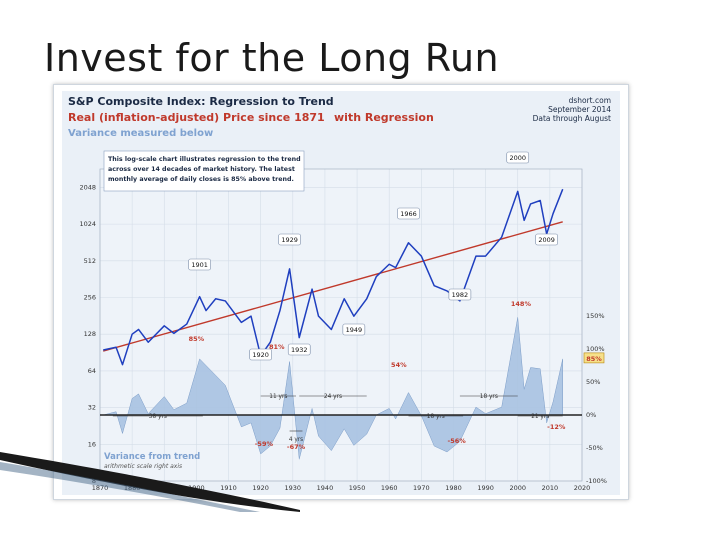  I want to click on callout-label: 1929, so click(289, 240).